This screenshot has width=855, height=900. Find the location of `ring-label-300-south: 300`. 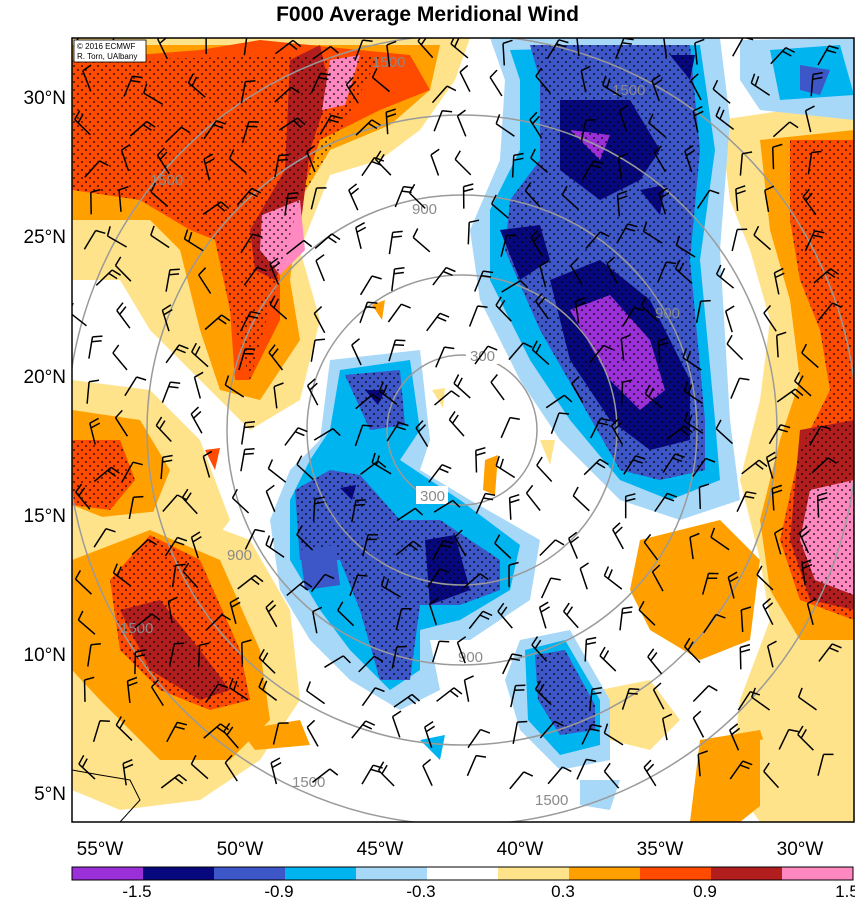

ring-label-300-south: 300 is located at coordinates (432, 496).